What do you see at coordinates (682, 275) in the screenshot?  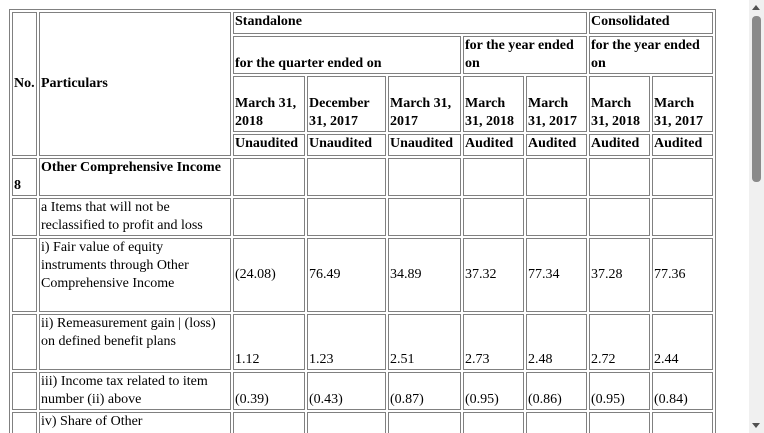 I see `value-cell: 77.36` at bounding box center [682, 275].